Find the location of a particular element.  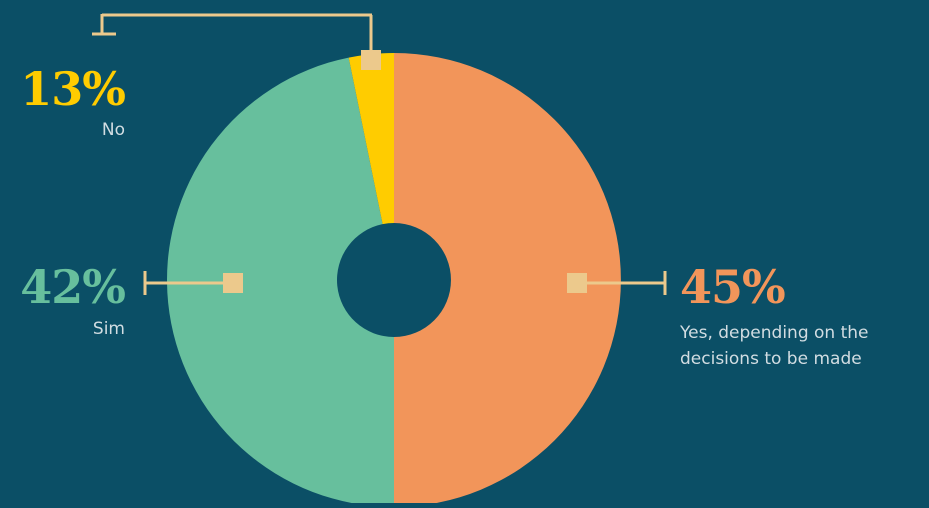

slice-no is located at coordinates (371, 139).